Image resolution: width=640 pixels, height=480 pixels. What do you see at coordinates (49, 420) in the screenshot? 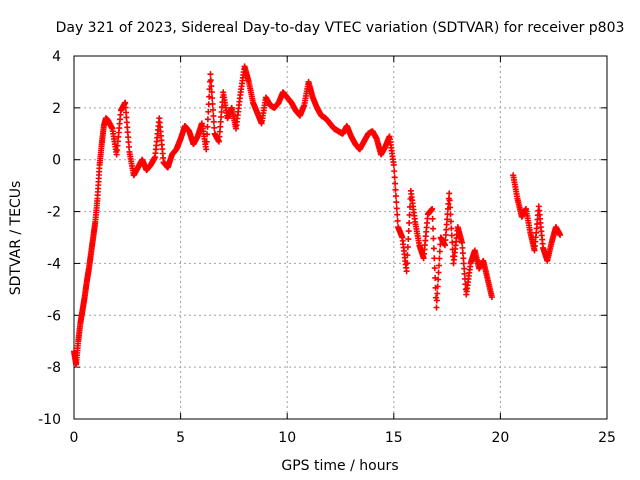
I see `y-tick-label: -10` at bounding box center [49, 420].